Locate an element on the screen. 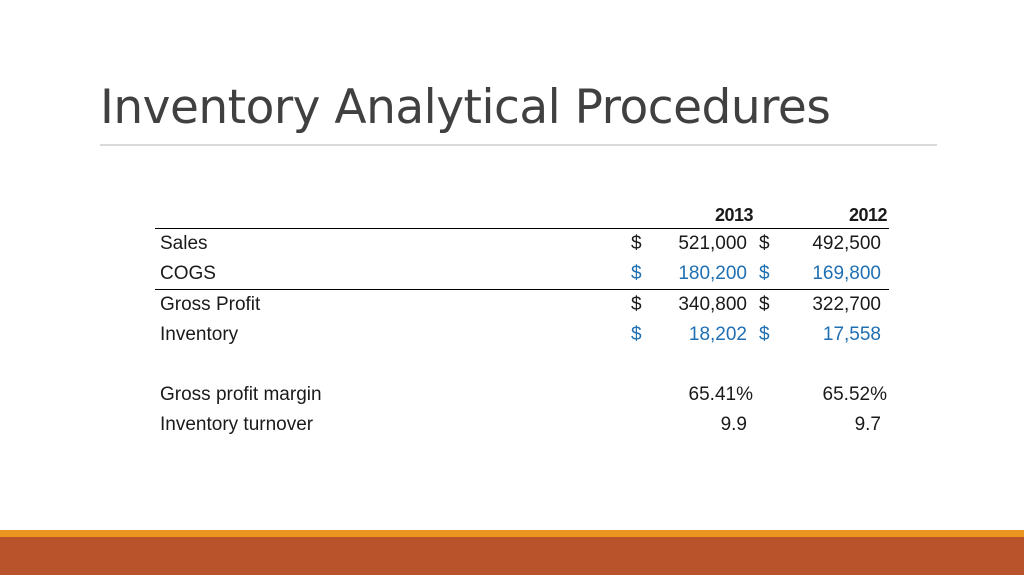 Image resolution: width=1024 pixels, height=575 pixels. table-row-inventory-turnover: Inventory turnover 9.9 9.7 is located at coordinates (522, 425).